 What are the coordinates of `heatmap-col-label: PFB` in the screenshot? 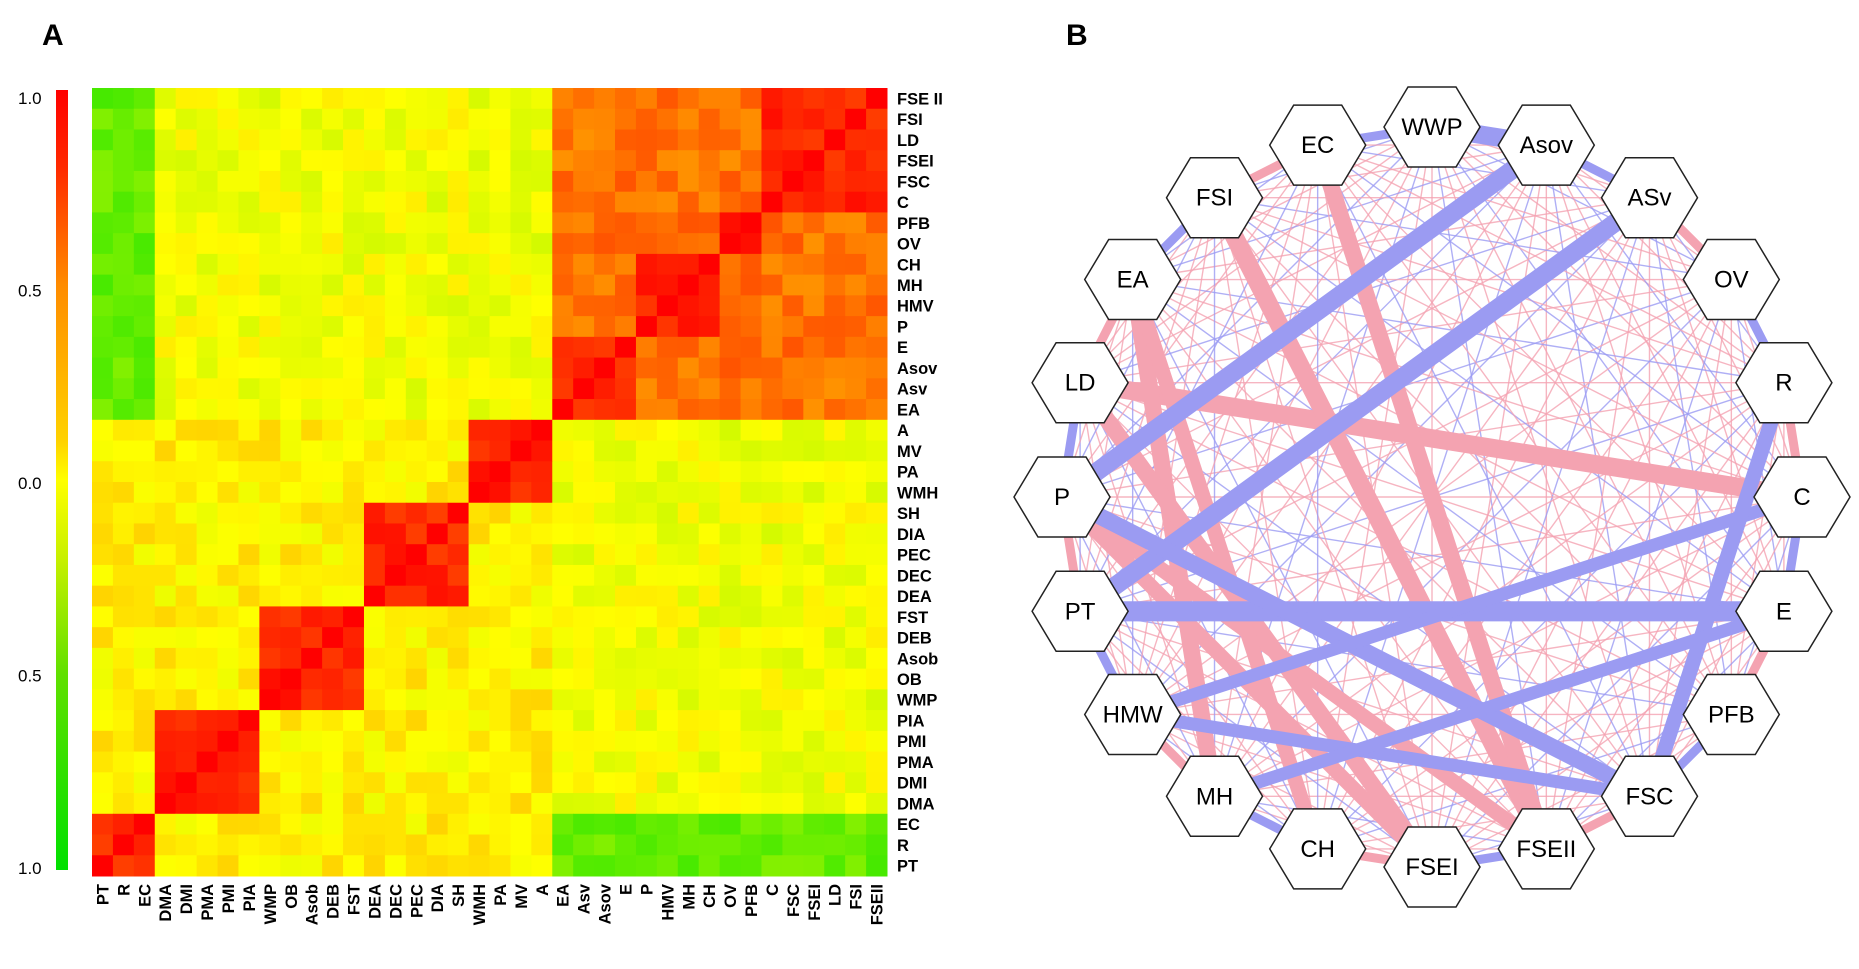 It's located at (752, 900).